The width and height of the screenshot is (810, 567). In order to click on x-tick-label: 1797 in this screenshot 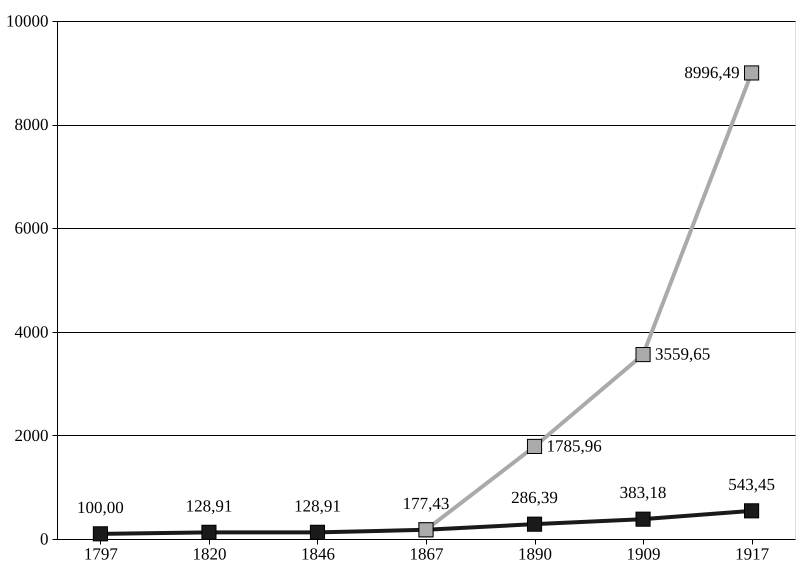, I will do `click(101, 554)`.